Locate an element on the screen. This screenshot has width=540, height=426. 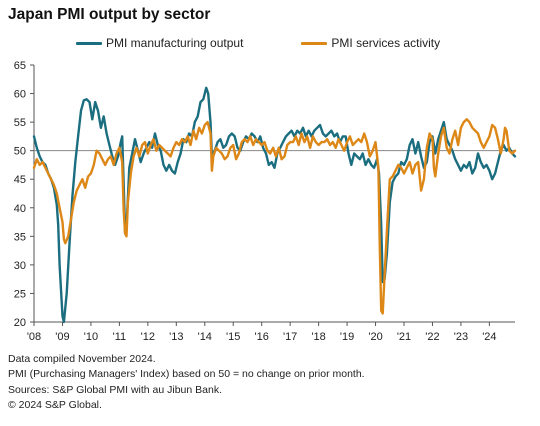
x-tick-label: '10 is located at coordinates (91, 337).